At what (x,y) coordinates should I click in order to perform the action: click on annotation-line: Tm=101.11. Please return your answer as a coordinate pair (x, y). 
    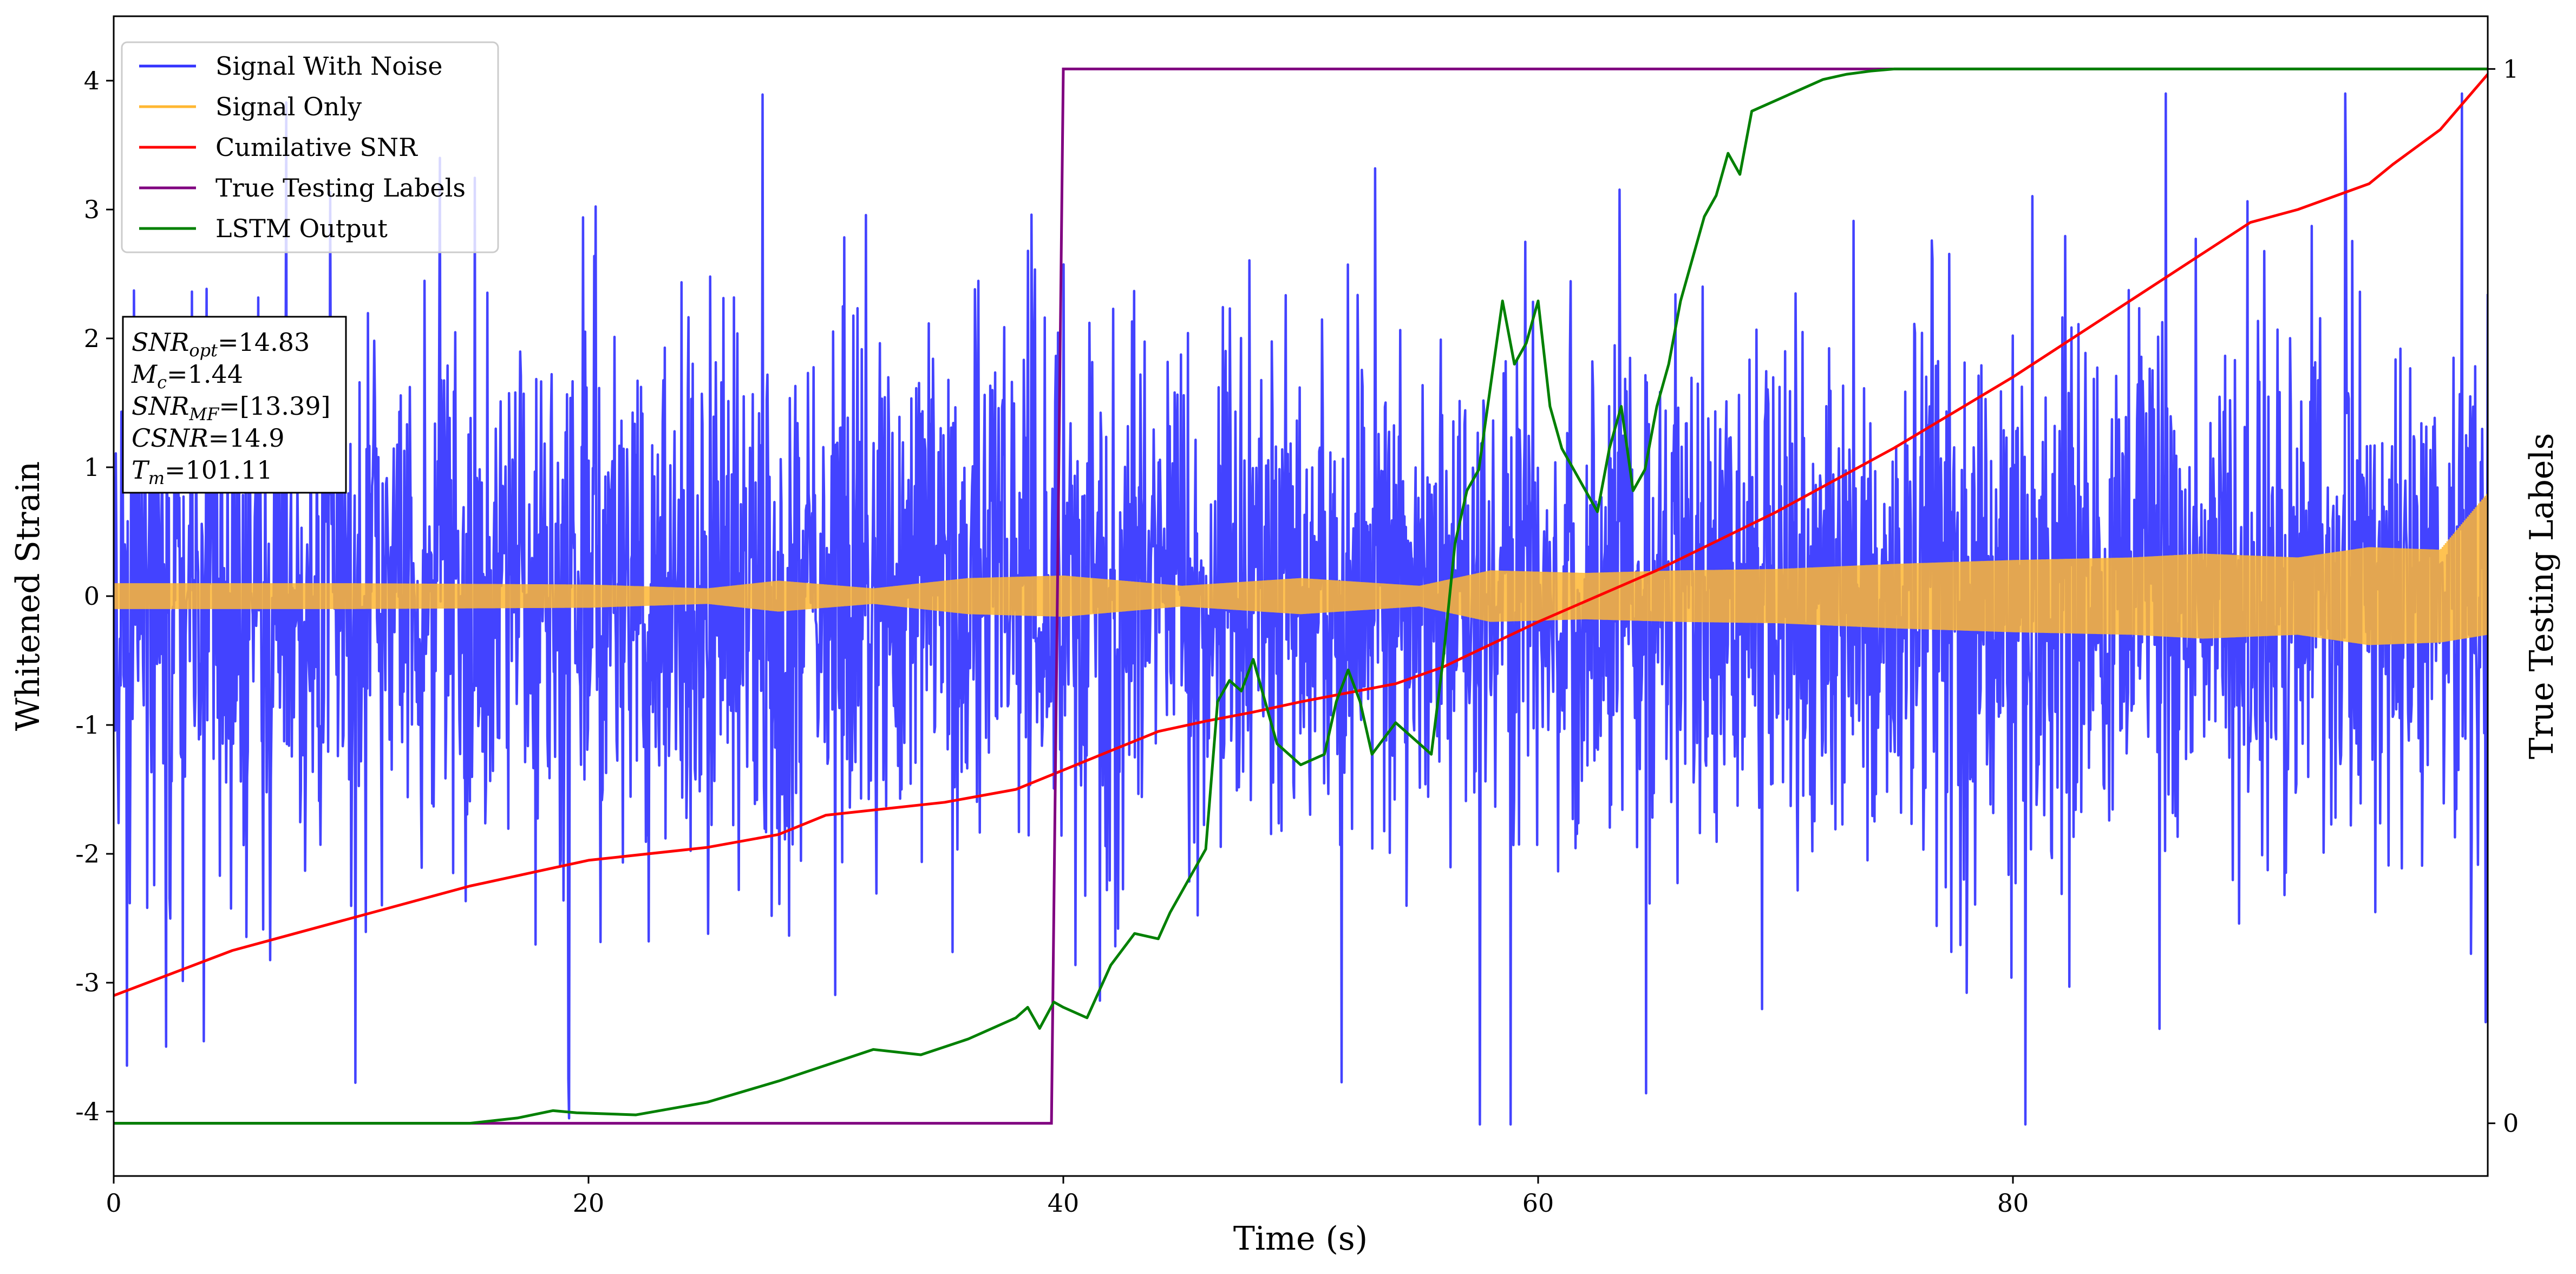
    Looking at the image, I should click on (202, 471).